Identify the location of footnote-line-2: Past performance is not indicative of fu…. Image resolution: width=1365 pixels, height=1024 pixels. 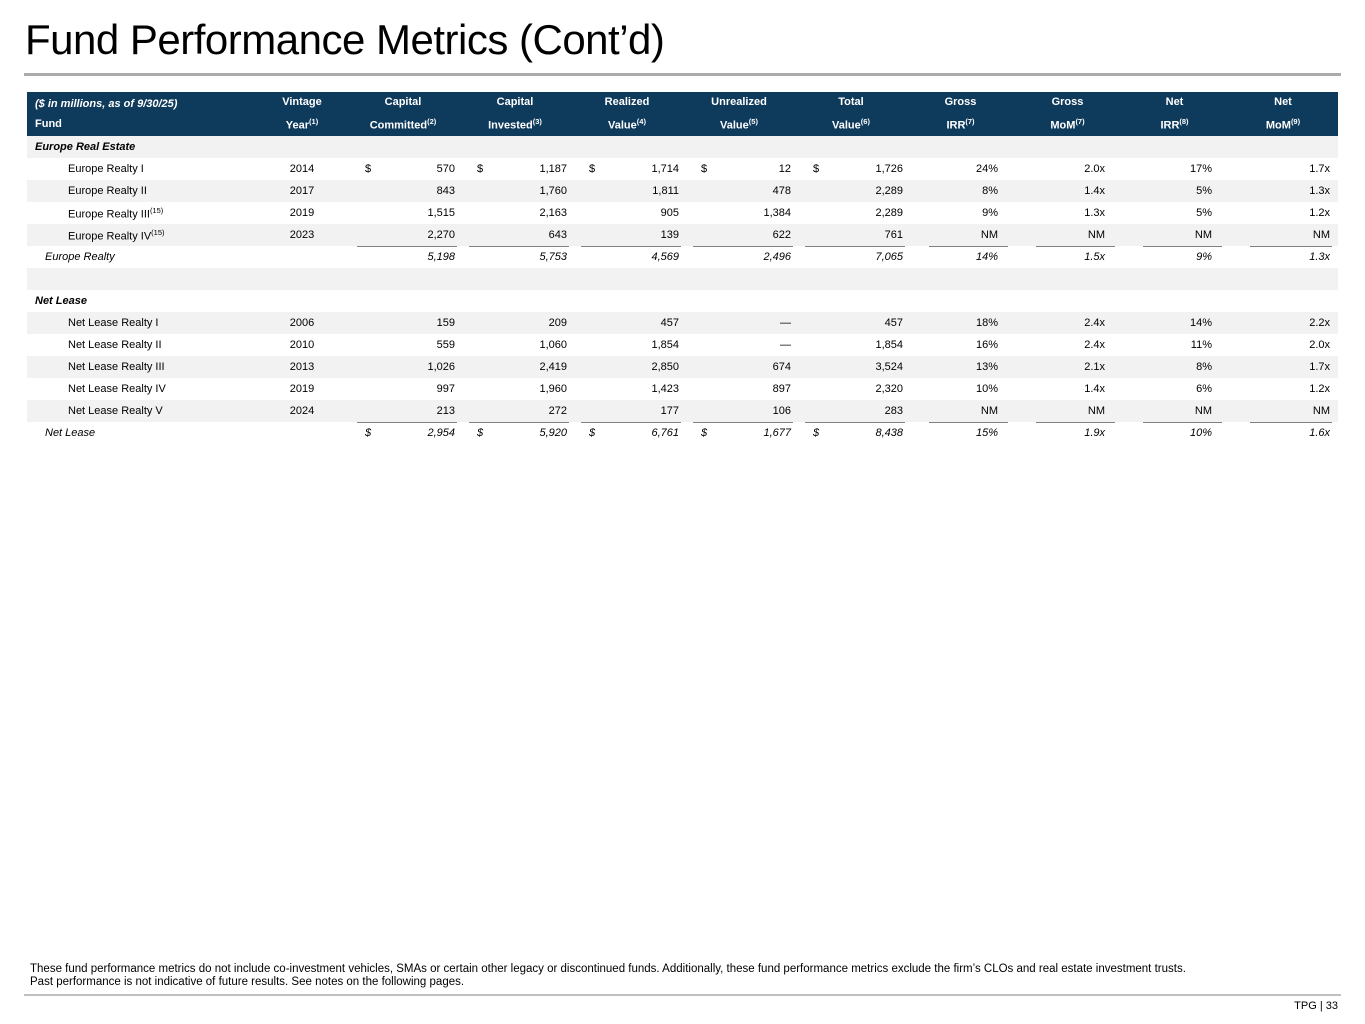
(247, 982).